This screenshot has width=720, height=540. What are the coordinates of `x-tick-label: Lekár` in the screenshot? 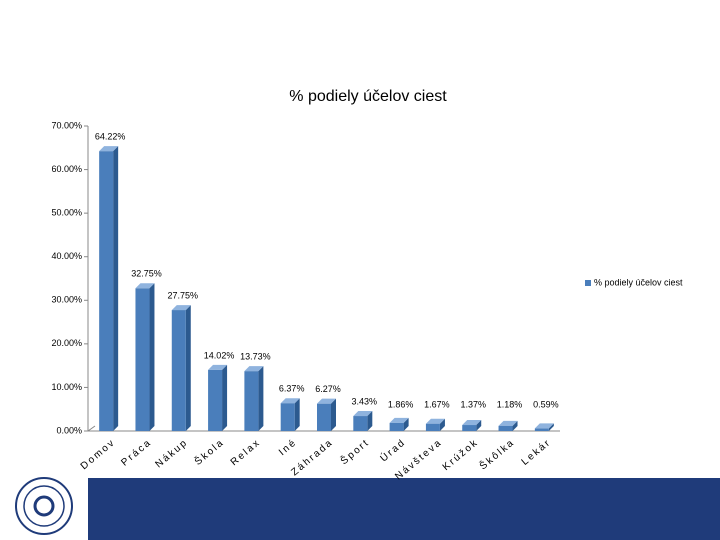 It's located at (537, 452).